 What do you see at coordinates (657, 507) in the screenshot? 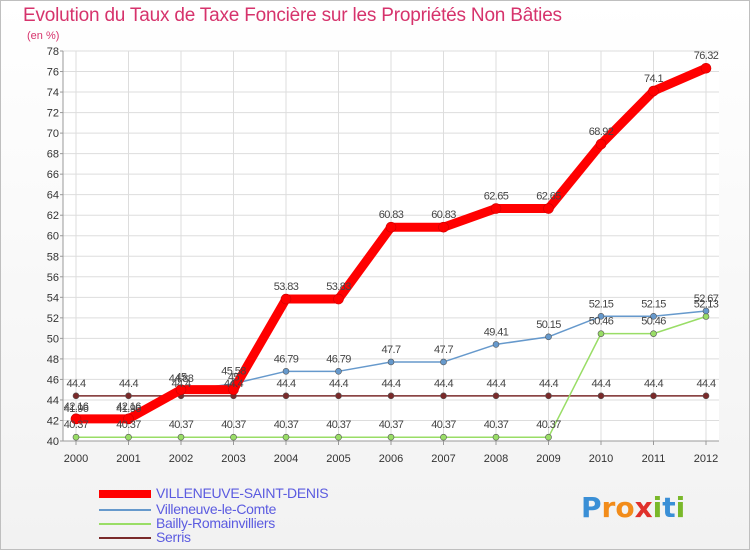
I see `logo-letter: i` at bounding box center [657, 507].